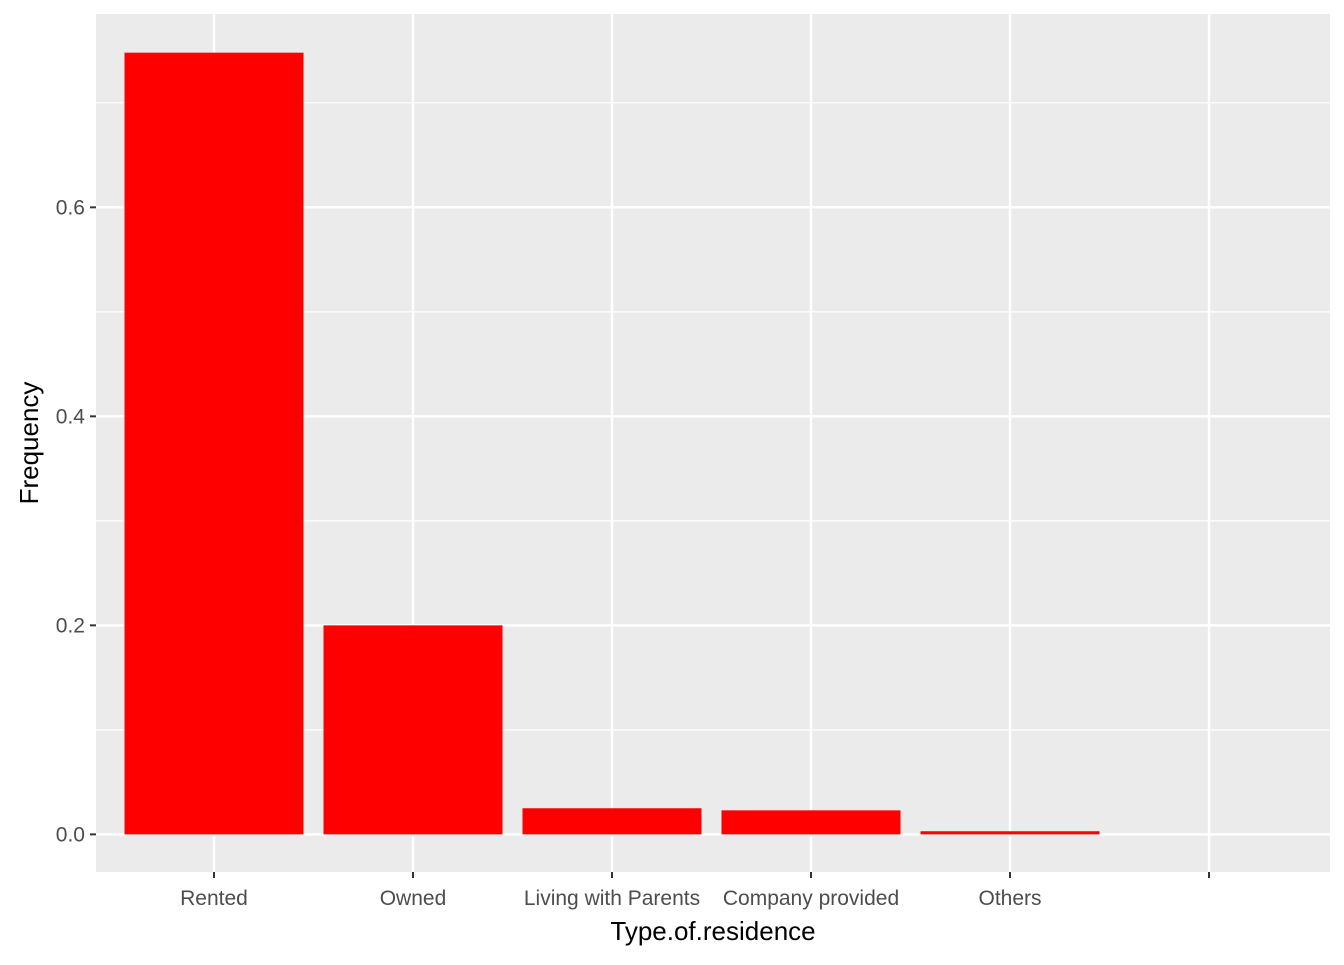 The width and height of the screenshot is (1344, 965). What do you see at coordinates (612, 898) in the screenshot?
I see `x-tick-label: Living with Parents` at bounding box center [612, 898].